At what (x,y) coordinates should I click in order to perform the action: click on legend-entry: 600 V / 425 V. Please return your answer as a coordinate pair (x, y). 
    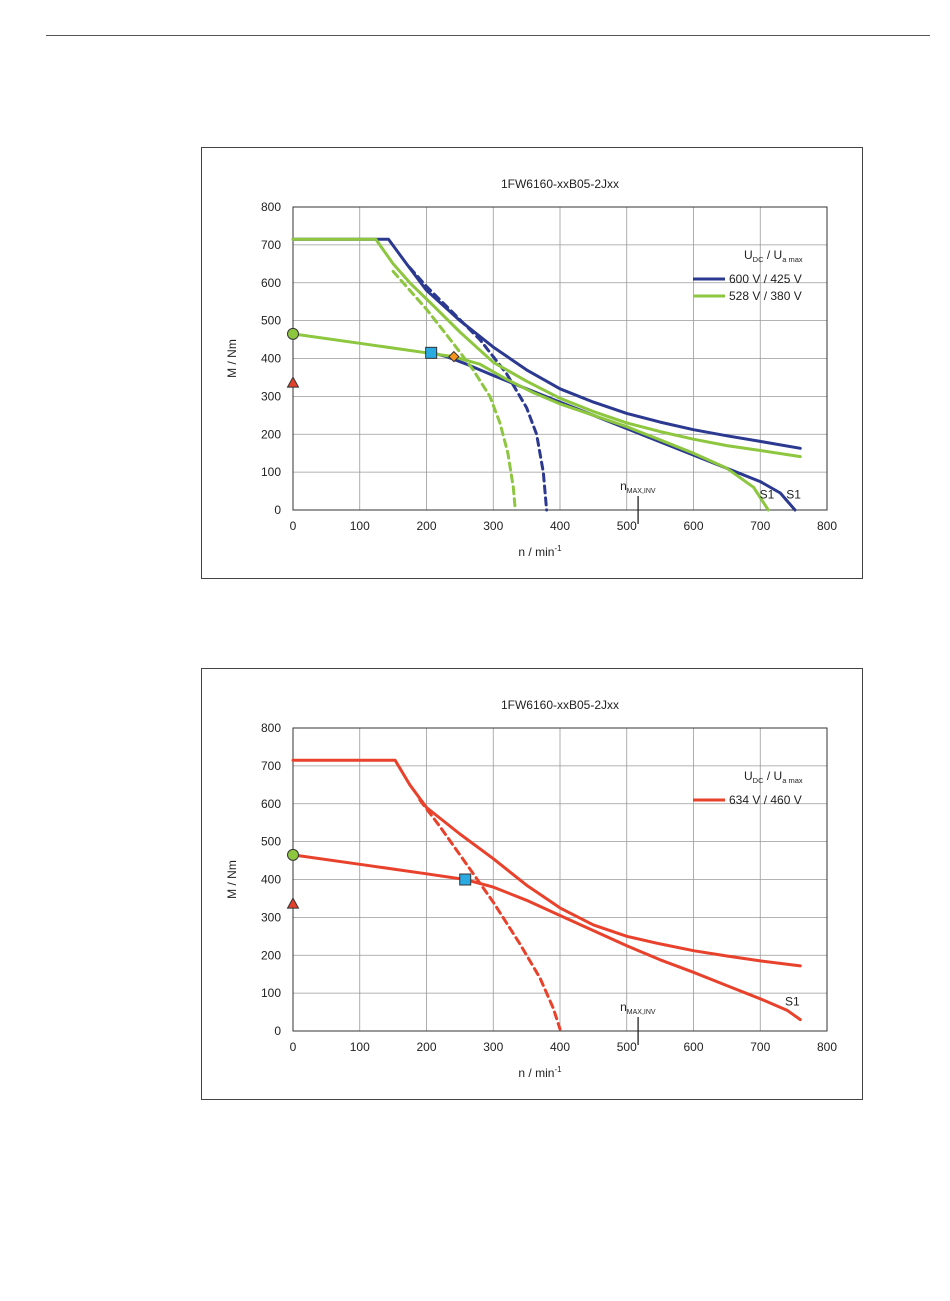
    Looking at the image, I should click on (765, 279).